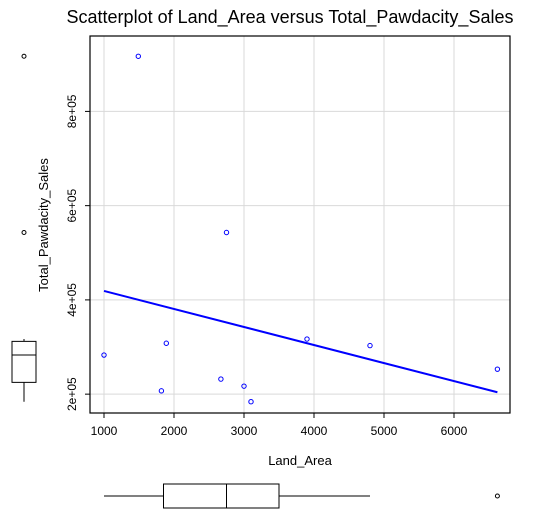 Image resolution: width=547 pixels, height=518 pixels. Describe the element at coordinates (302, 496) in the screenshot. I see `x-marginal-boxplot` at that location.